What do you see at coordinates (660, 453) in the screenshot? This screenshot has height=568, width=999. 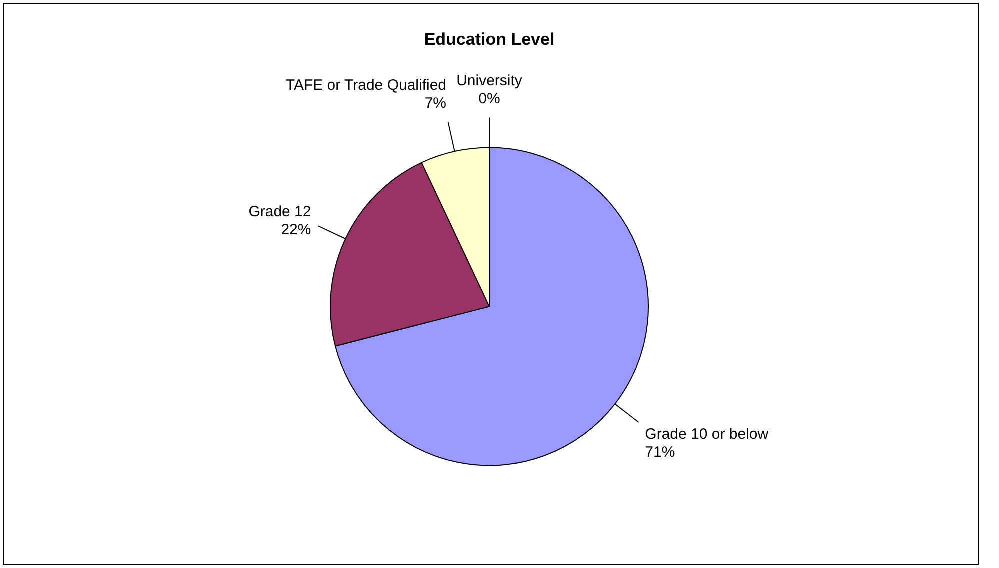 I see `data-label: 71%` at bounding box center [660, 453].